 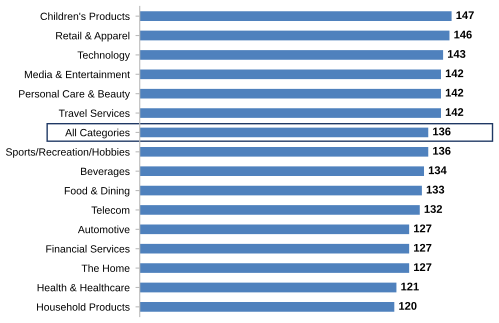 What do you see at coordinates (97, 191) in the screenshot?
I see `y-tick-label: Food & Dining` at bounding box center [97, 191].